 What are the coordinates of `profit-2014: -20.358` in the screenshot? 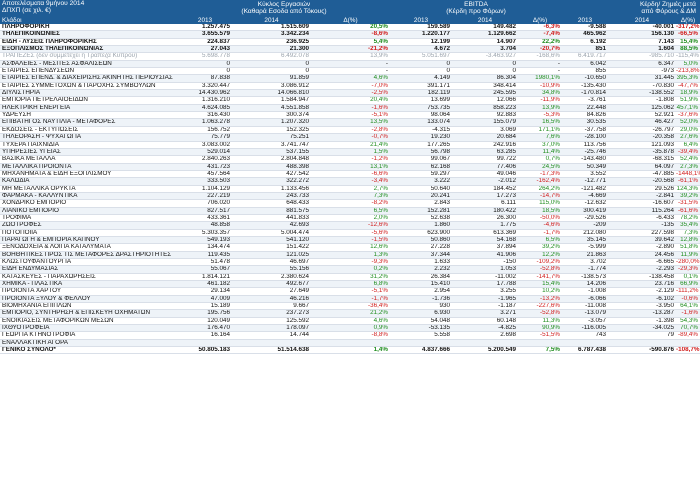 It's located at (663, 137).